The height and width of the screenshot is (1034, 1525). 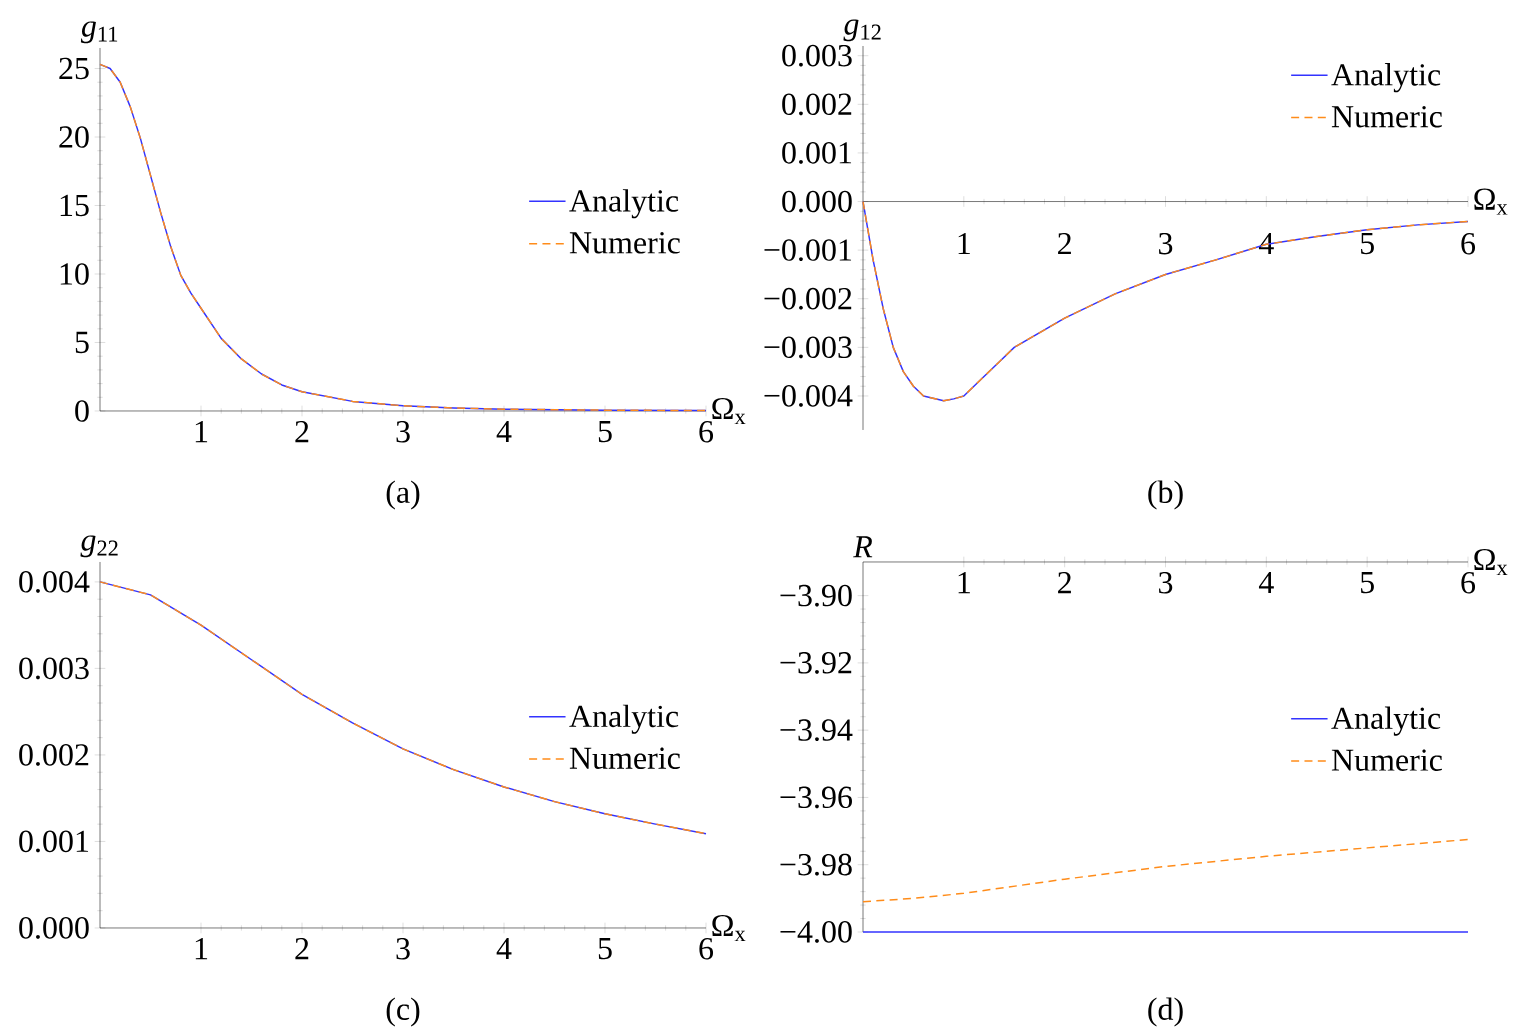 I want to click on y-axis-title: R, so click(x=863, y=547).